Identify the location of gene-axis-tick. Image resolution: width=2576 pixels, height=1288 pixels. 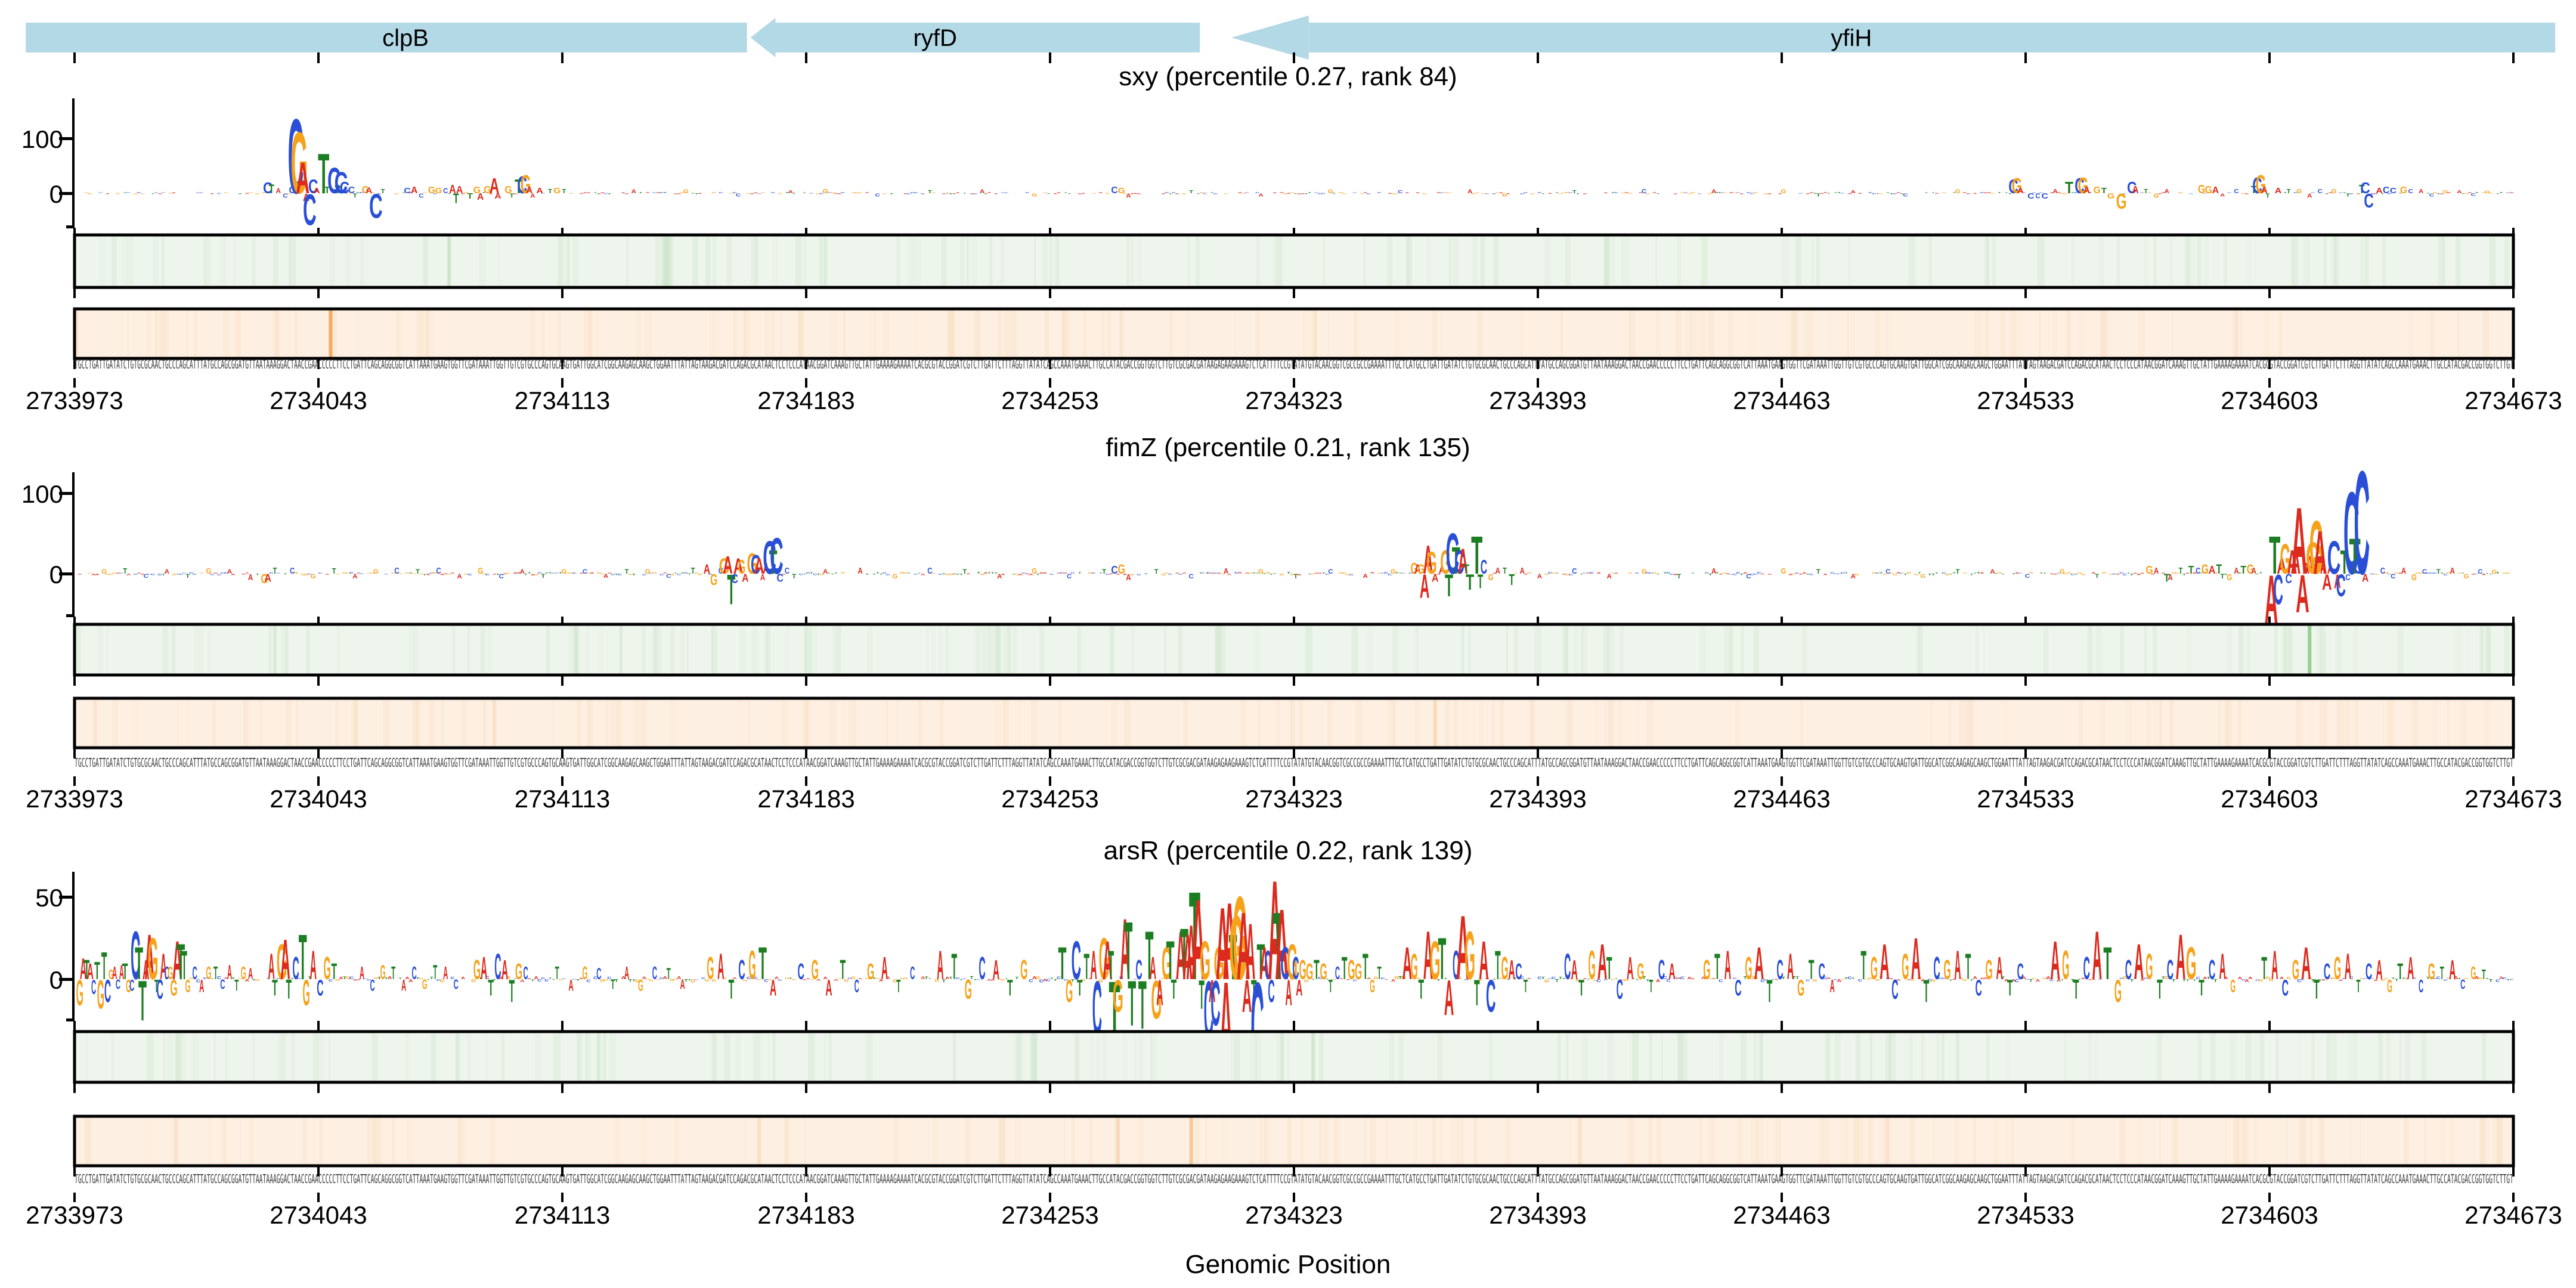
(2270, 58).